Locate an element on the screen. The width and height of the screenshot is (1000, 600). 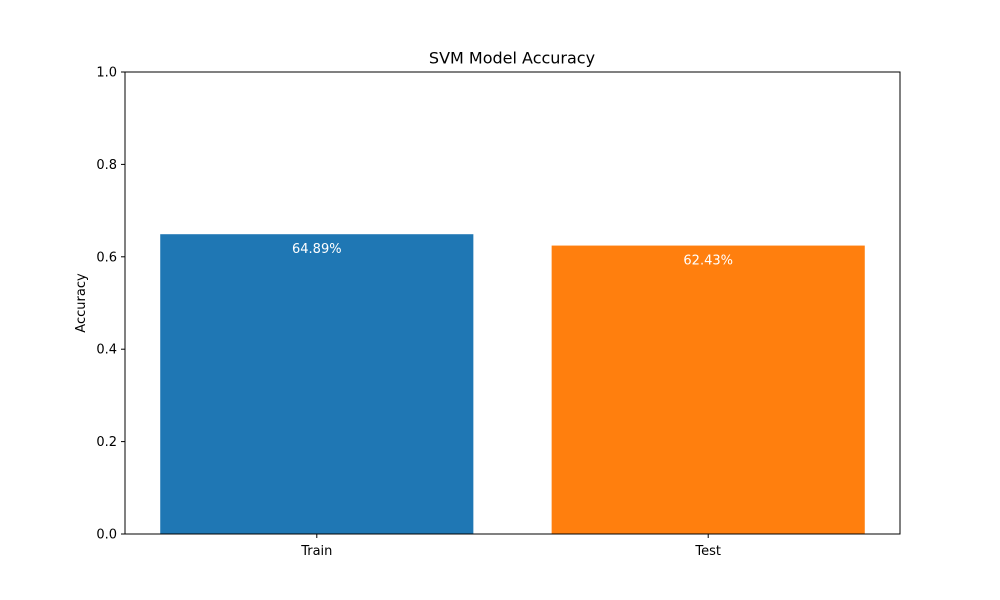
x-axis: Train Test is located at coordinates (510, 546).